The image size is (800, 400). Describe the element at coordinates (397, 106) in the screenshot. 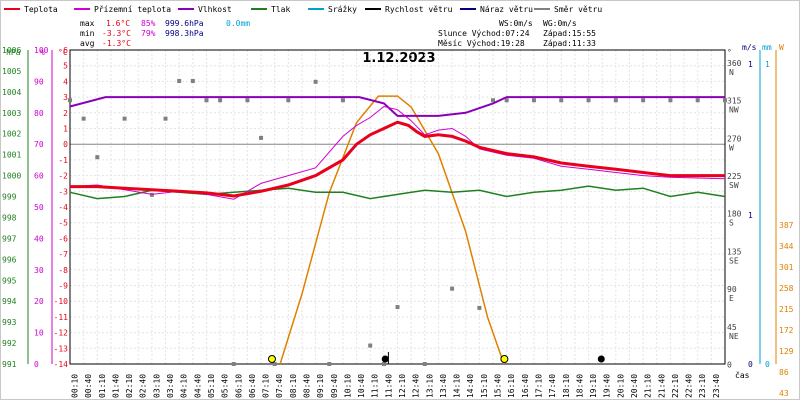

I see `humidity-line` at that location.